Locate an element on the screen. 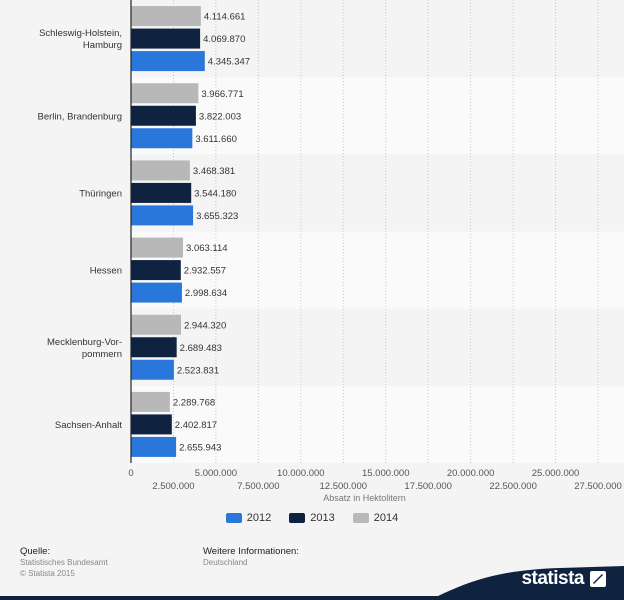  x-tick-label: 5.000.000 is located at coordinates (216, 473).